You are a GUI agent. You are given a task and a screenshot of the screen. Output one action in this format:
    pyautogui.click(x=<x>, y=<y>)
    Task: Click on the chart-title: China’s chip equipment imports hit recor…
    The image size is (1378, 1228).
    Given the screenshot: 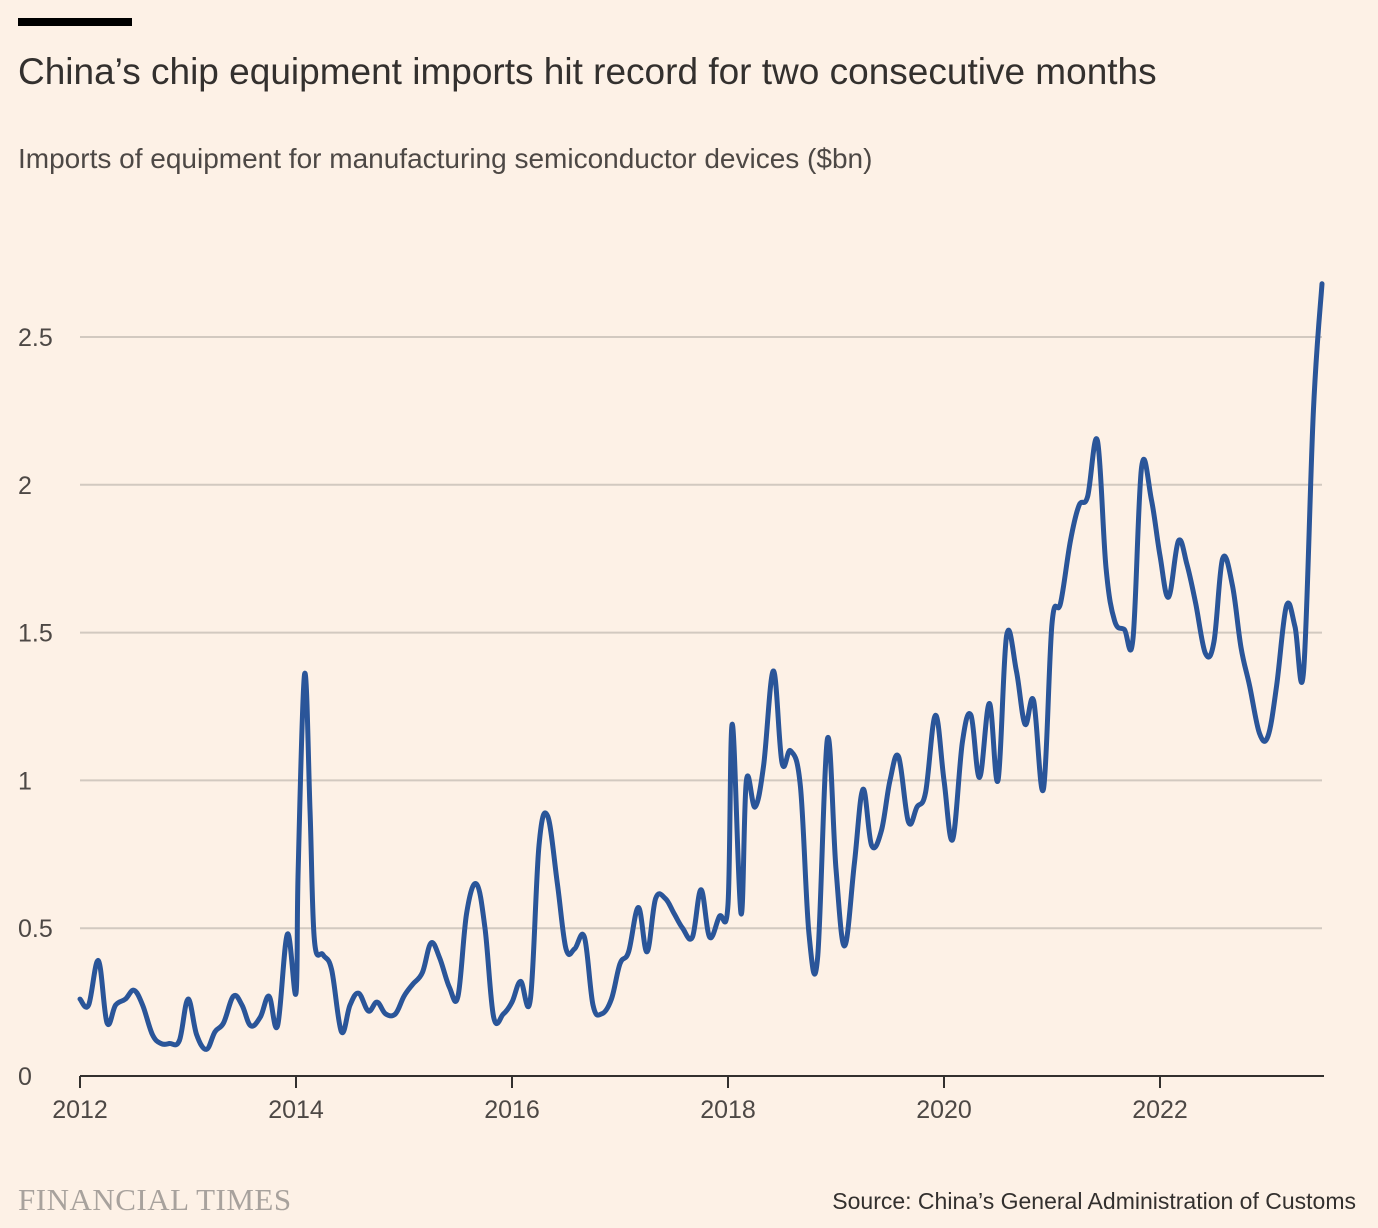 What is the action you would take?
    pyautogui.click(x=587, y=71)
    